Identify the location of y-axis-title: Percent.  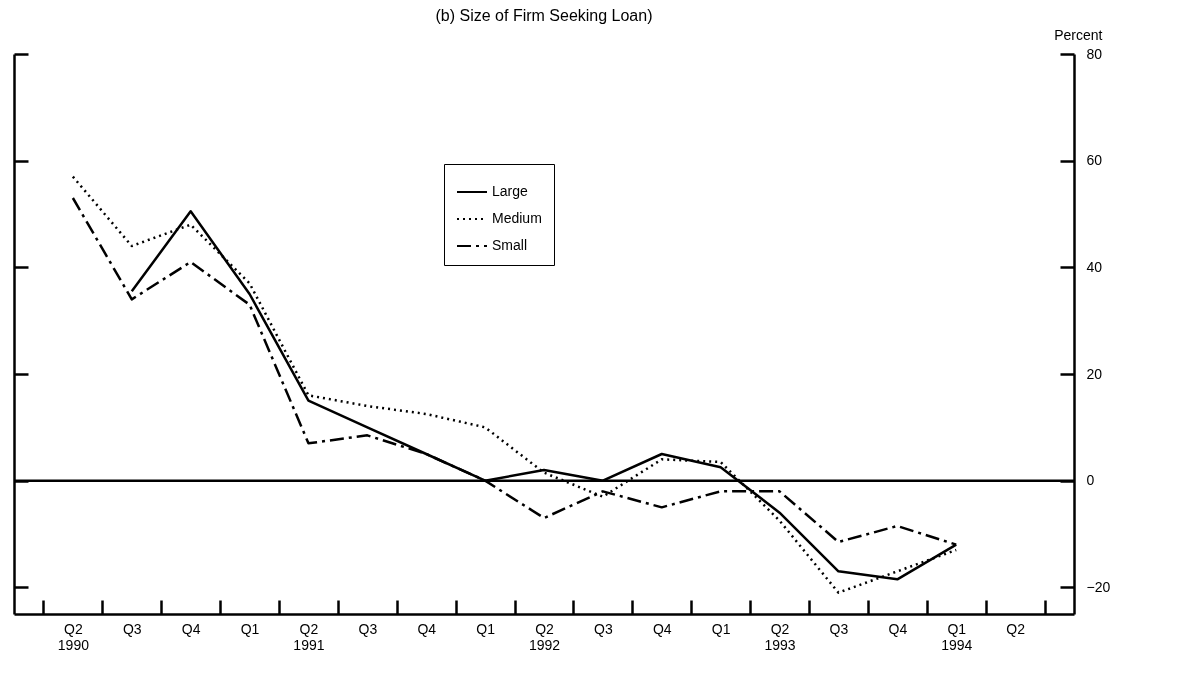
(1078, 34).